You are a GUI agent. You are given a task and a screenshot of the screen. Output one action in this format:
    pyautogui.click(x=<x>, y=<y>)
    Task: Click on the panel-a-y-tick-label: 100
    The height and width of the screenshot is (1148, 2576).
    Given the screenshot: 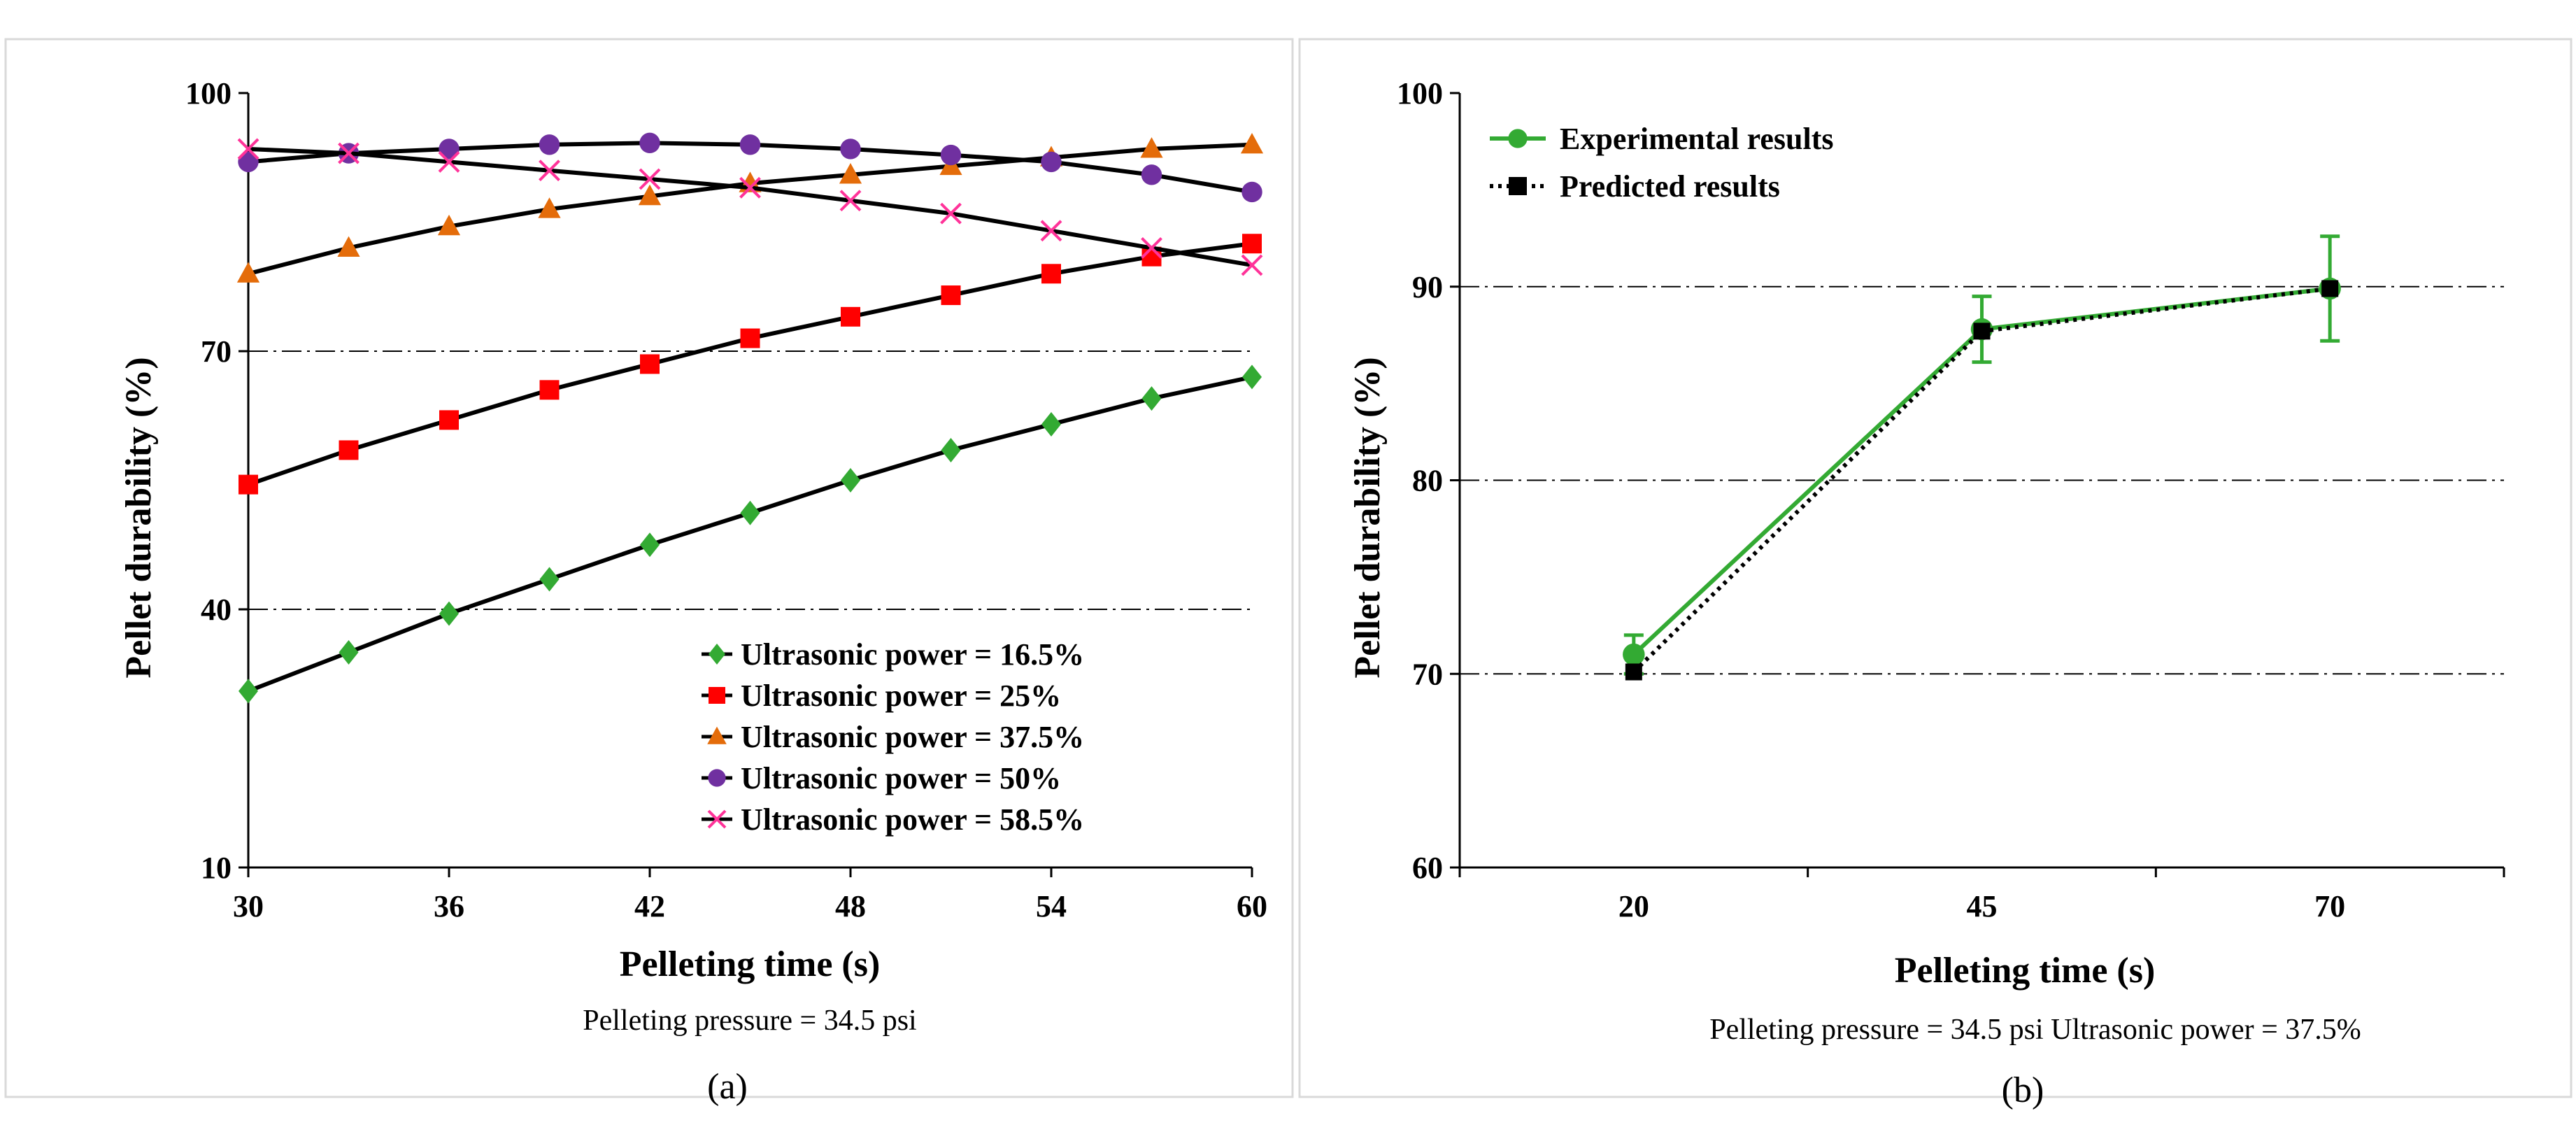 What is the action you would take?
    pyautogui.click(x=208, y=93)
    